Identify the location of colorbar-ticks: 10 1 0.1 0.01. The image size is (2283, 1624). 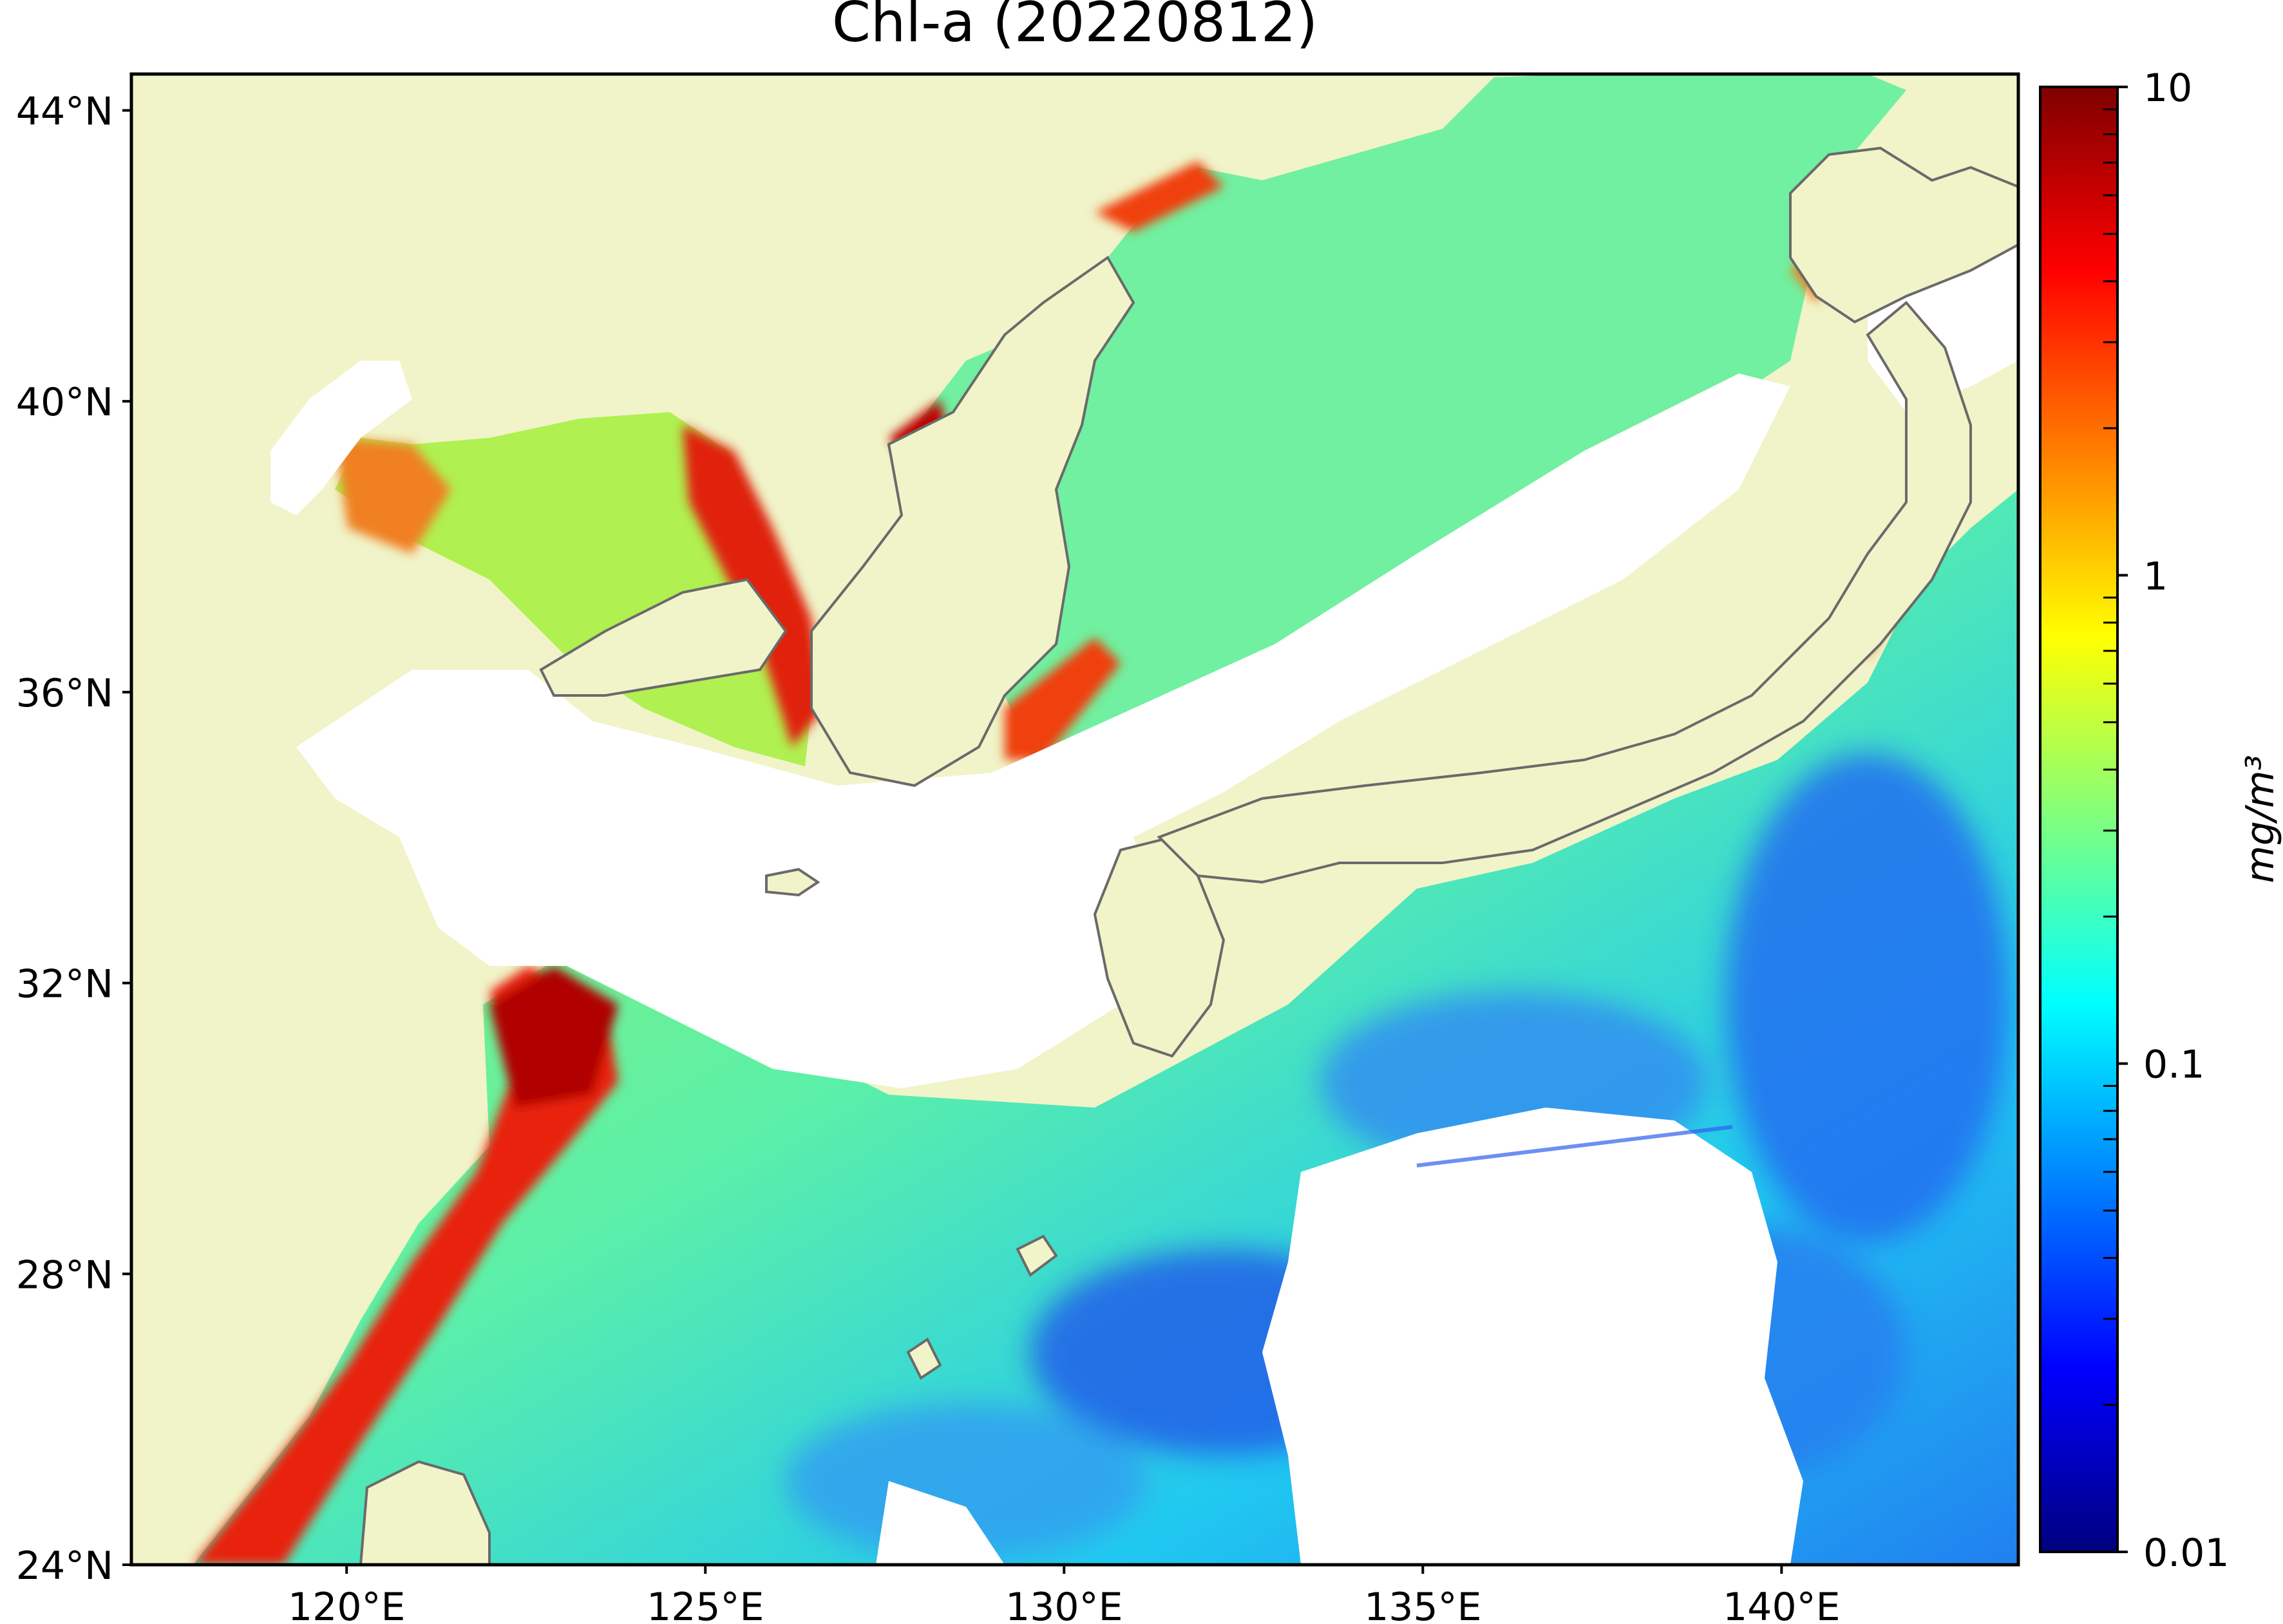
(2173, 821).